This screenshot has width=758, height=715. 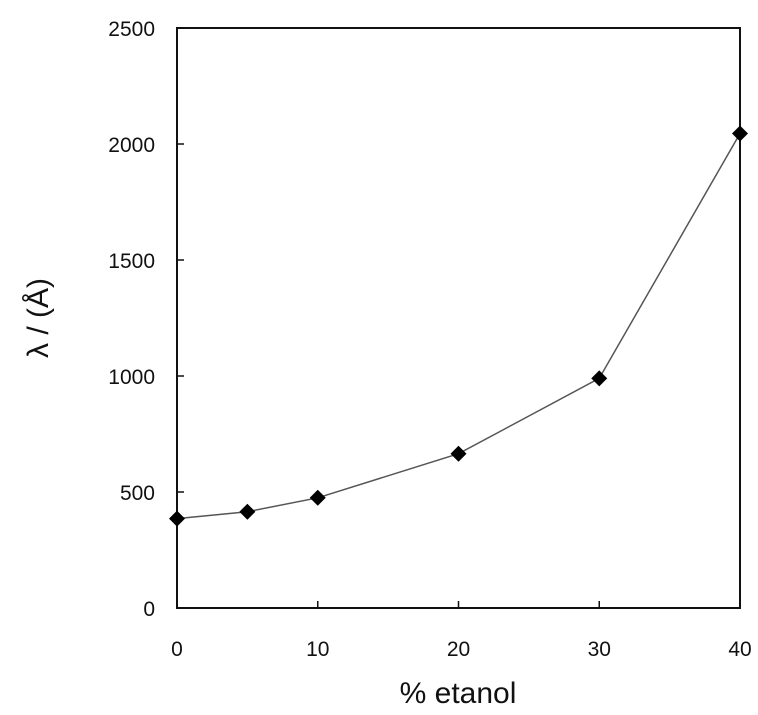 I want to click on x-axis-label: % etanol, so click(x=458, y=693).